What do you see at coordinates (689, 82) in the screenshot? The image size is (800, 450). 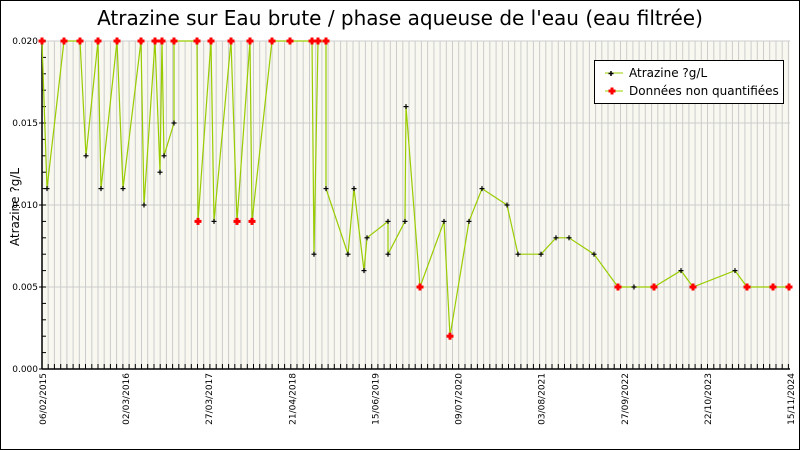 I see `legend: Atrazine ?g/L Données non quantifiées` at bounding box center [689, 82].